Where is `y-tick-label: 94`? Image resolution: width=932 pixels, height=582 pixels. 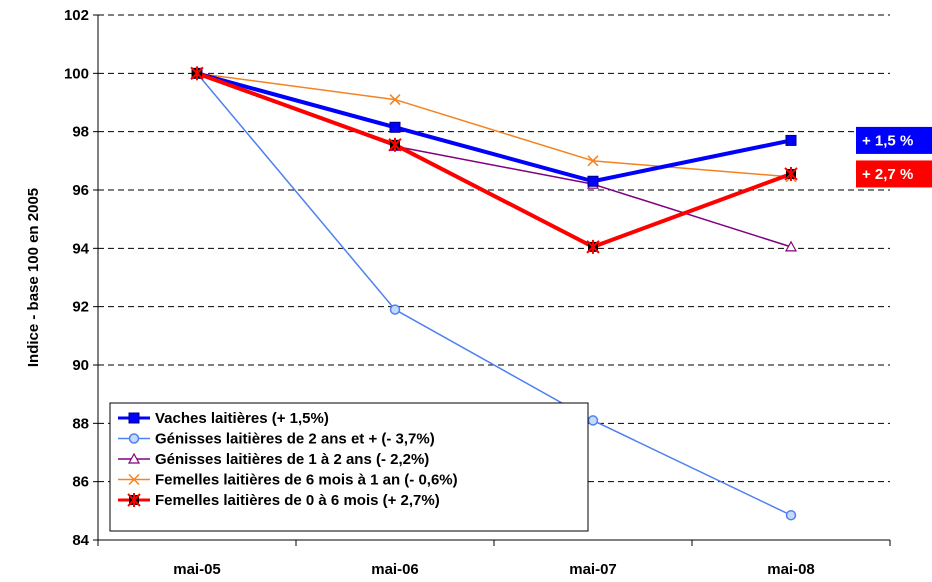 y-tick-label: 94 is located at coordinates (80, 248).